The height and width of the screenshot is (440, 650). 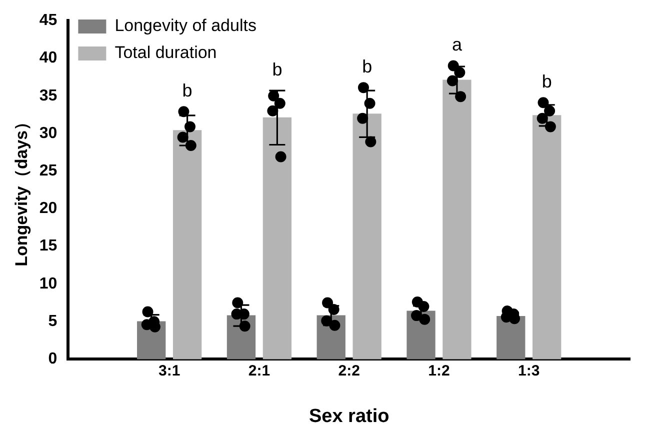 I want to click on y-tick-label: 0, so click(x=53, y=359).